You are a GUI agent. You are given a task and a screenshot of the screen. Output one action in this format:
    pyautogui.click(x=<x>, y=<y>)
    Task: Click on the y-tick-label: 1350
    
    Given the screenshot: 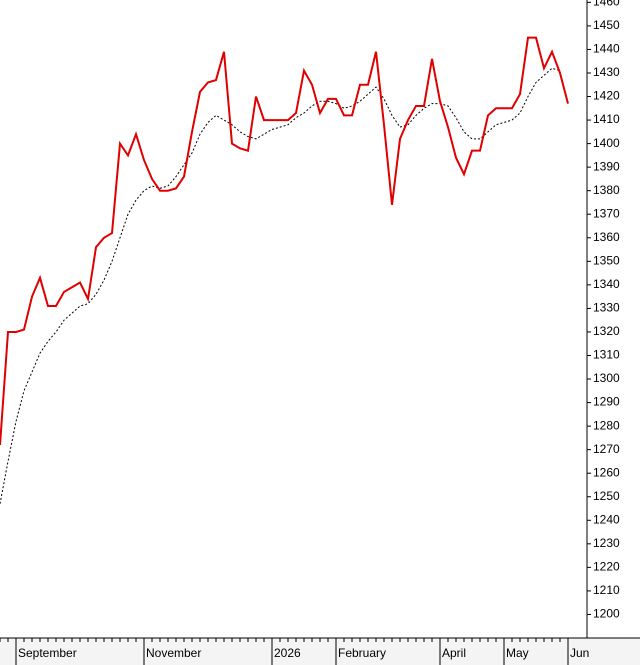 What is the action you would take?
    pyautogui.click(x=606, y=260)
    